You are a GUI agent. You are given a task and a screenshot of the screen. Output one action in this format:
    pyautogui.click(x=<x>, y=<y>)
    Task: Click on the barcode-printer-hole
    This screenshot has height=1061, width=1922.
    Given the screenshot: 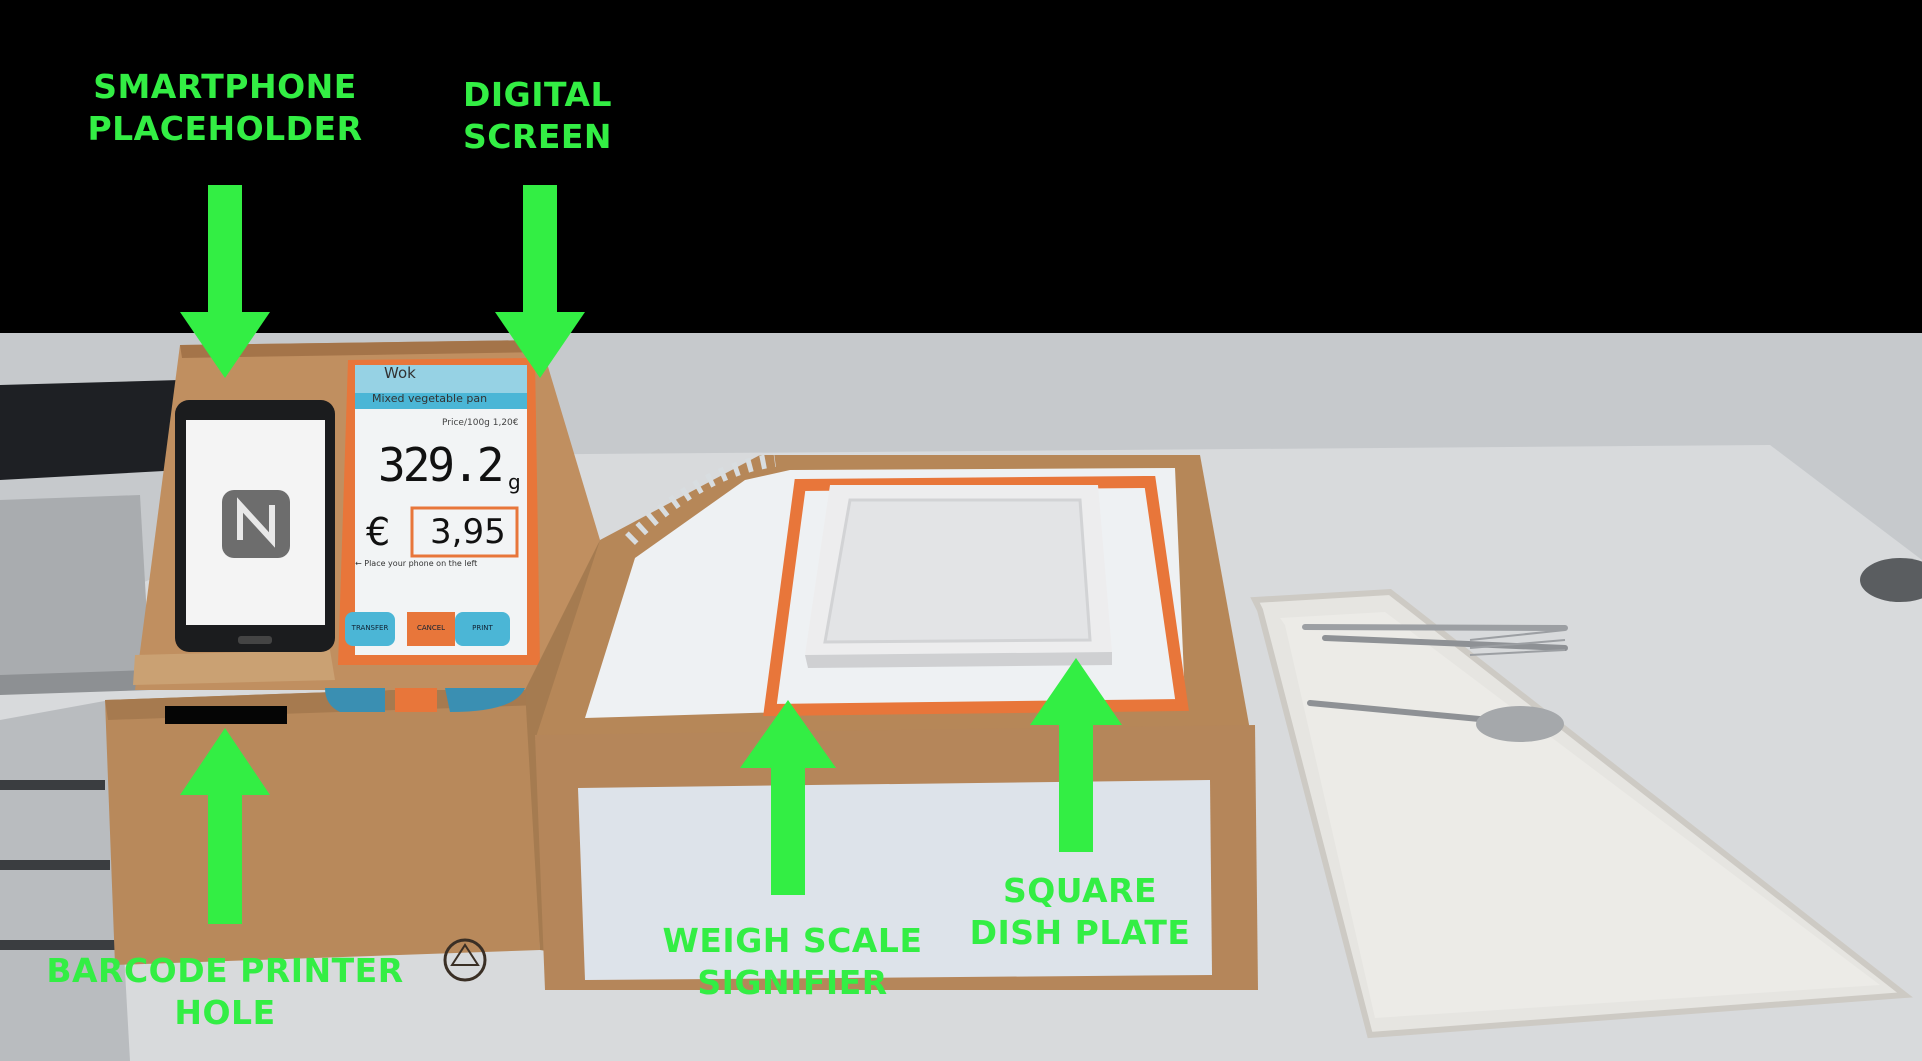 What is the action you would take?
    pyautogui.click(x=226, y=715)
    